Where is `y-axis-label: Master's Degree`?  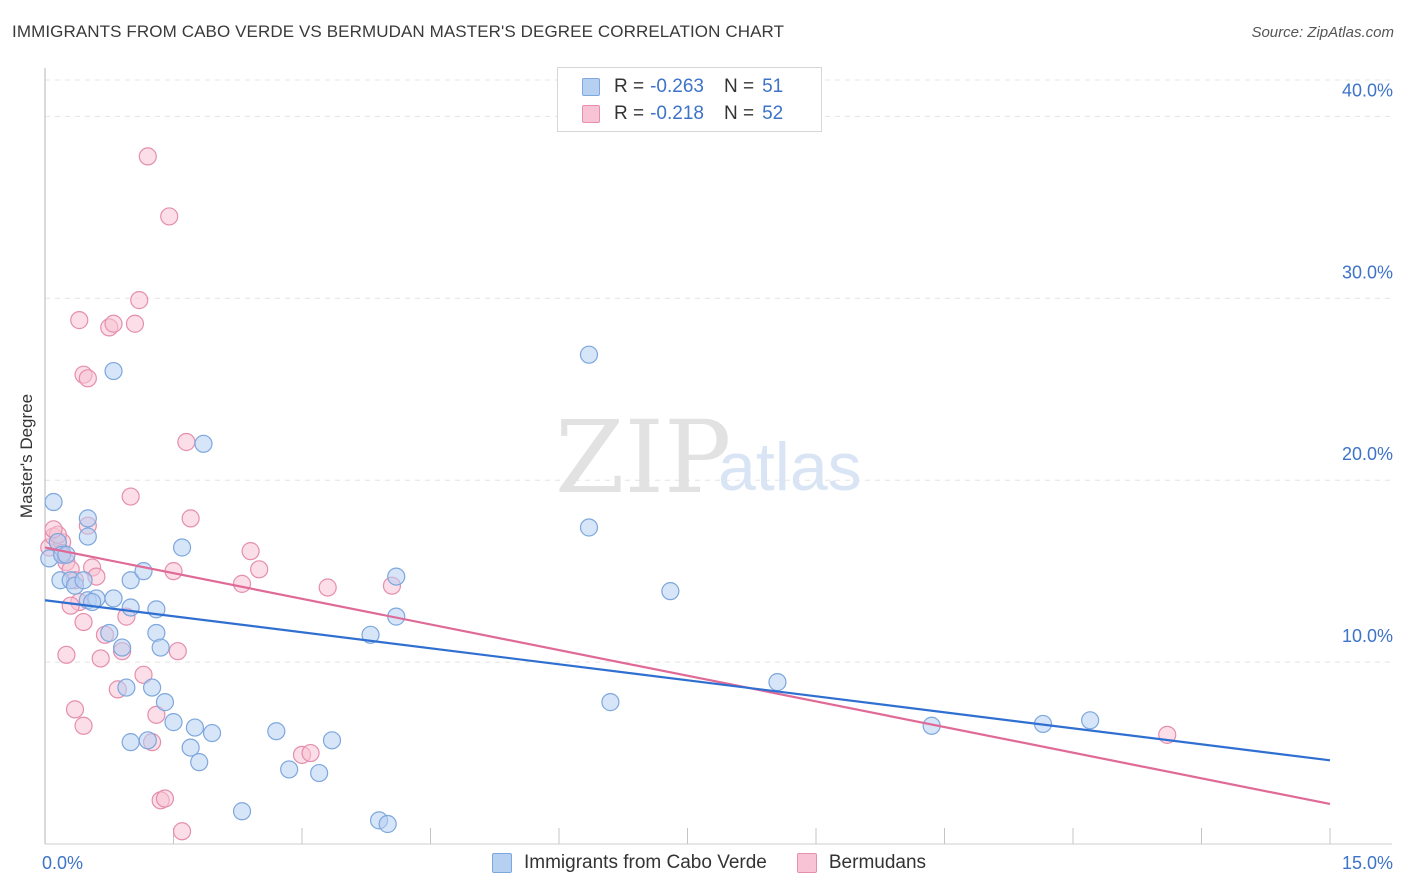
y-axis-label: Master's Degree is located at coordinates (26, 456).